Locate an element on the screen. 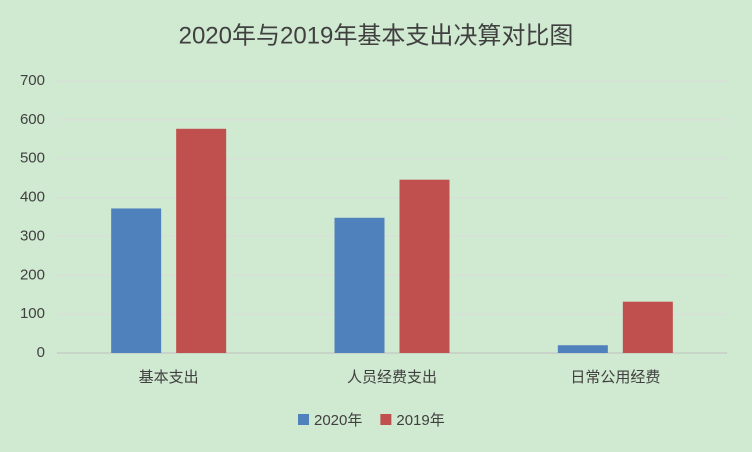 The width and height of the screenshot is (752, 452). y-tick-label: 200 is located at coordinates (32, 274).